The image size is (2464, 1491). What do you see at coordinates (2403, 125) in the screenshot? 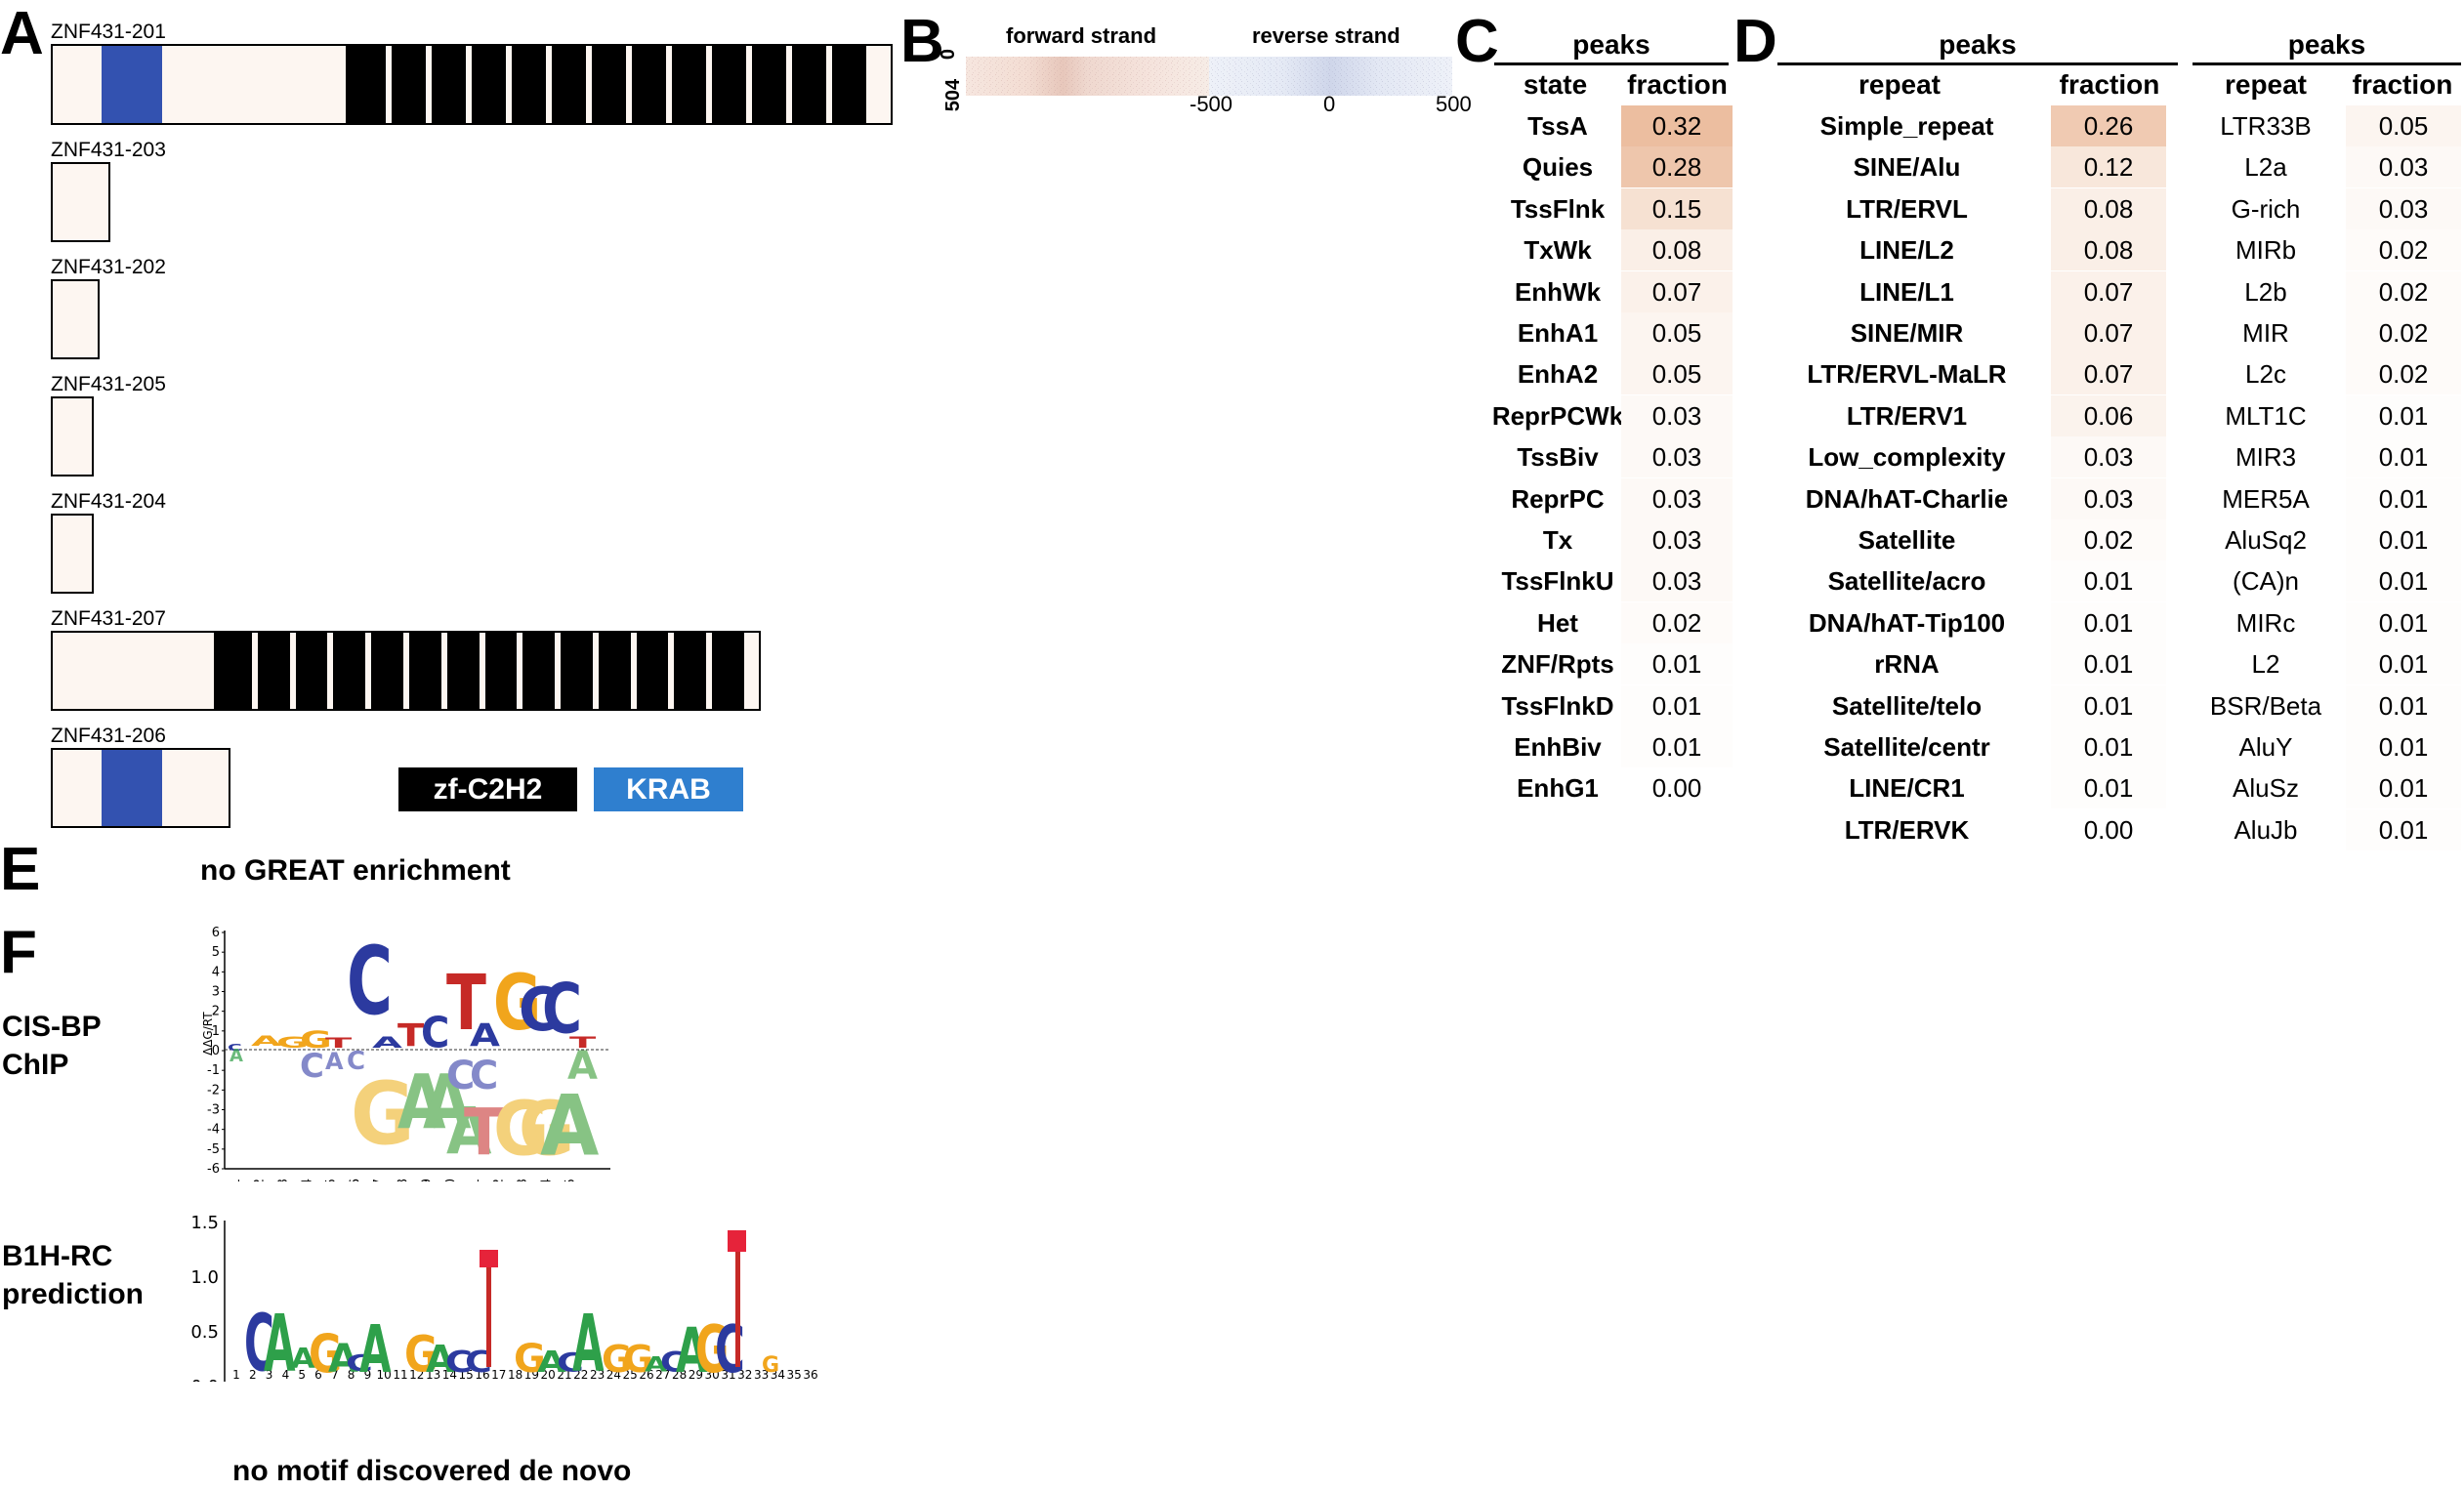
I see `repeat-family-fraction-cell: 0.05` at bounding box center [2403, 125].